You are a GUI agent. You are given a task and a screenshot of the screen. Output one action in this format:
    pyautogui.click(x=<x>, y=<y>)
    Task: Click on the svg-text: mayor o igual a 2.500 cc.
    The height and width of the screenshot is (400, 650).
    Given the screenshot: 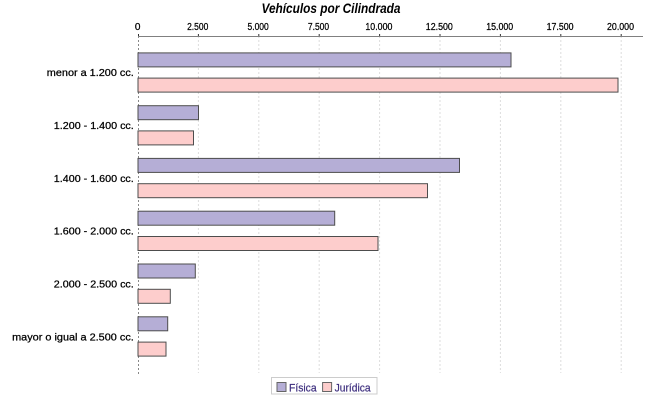 What is the action you would take?
    pyautogui.click(x=73, y=338)
    